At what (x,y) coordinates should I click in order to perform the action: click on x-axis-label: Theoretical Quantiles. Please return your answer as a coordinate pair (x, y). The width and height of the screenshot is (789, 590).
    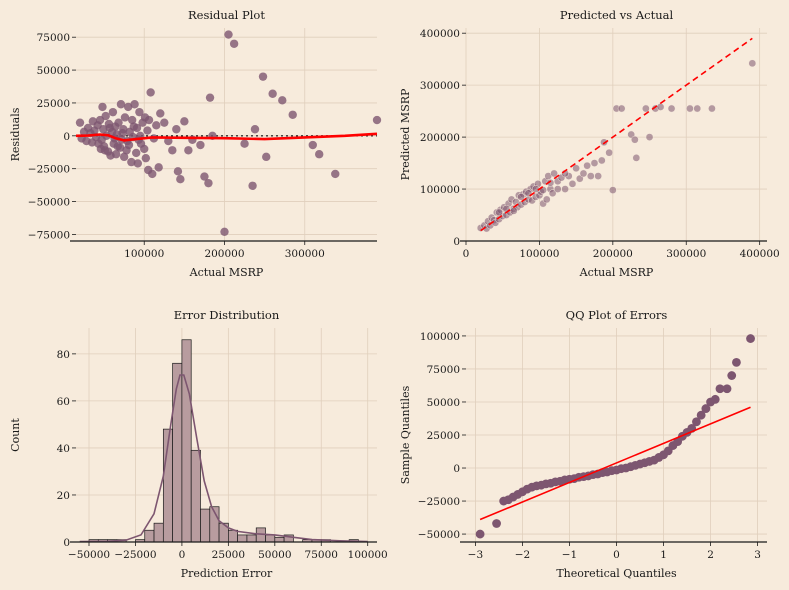
    Looking at the image, I should click on (616, 573).